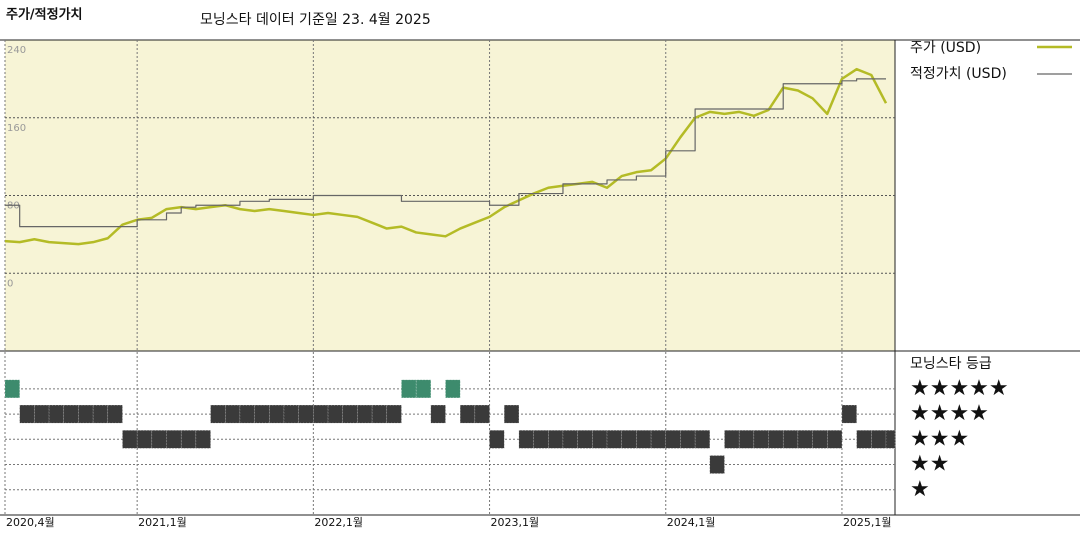  What do you see at coordinates (691, 522) in the screenshot?
I see `x-tick-label: 2024,1월` at bounding box center [691, 522].